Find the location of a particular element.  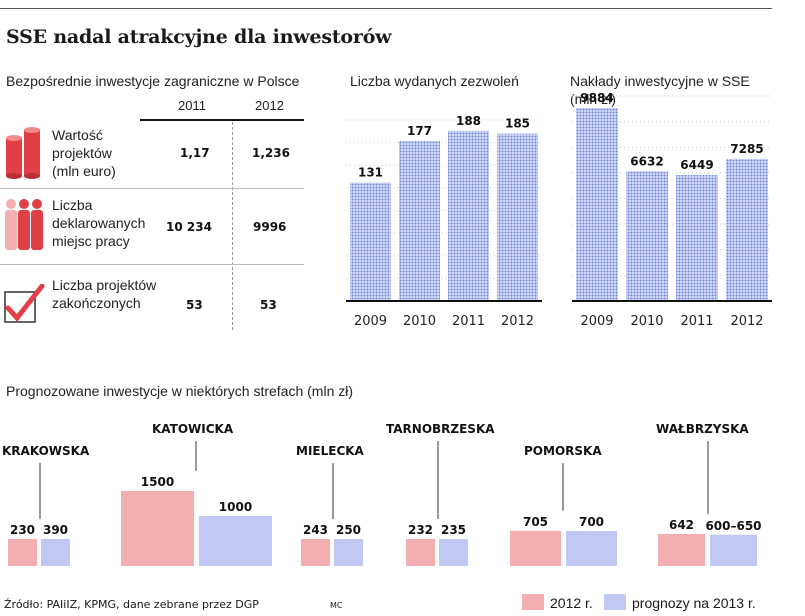

row-label-value: Wartość projektów (mln euro) is located at coordinates (84, 153).